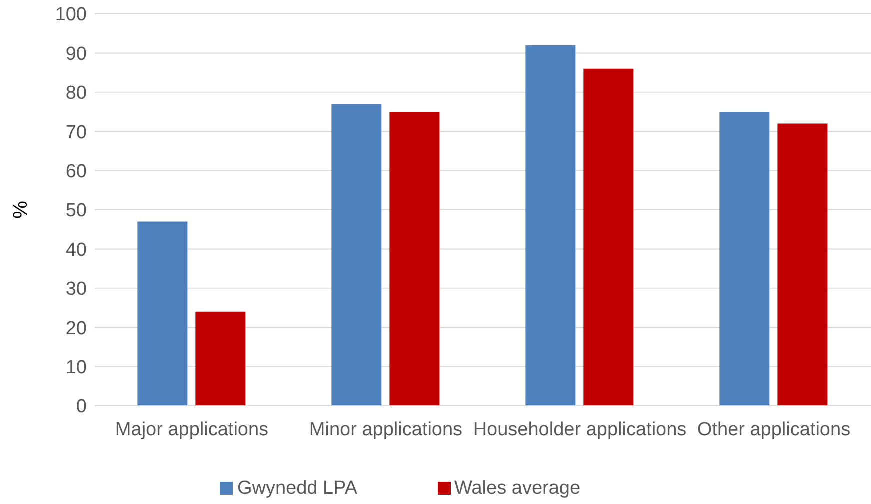 This screenshot has height=504, width=871. What do you see at coordinates (76, 211) in the screenshot?
I see `y-tick-label: 50` at bounding box center [76, 211].